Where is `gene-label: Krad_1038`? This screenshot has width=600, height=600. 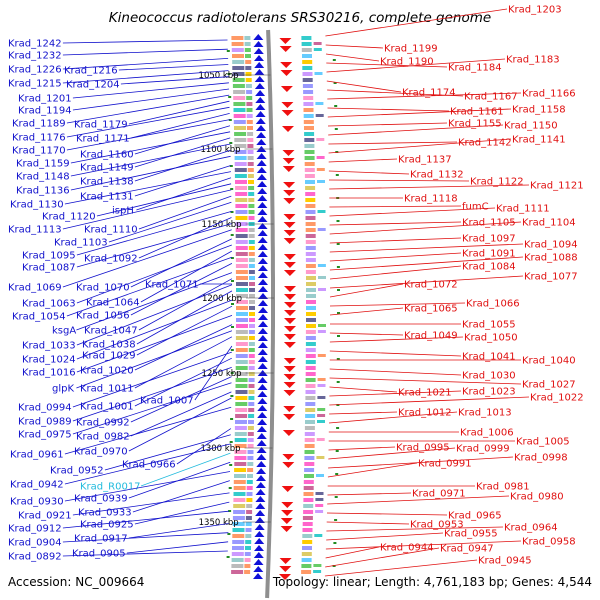 gene-label: Krad_1038 is located at coordinates (109, 345).